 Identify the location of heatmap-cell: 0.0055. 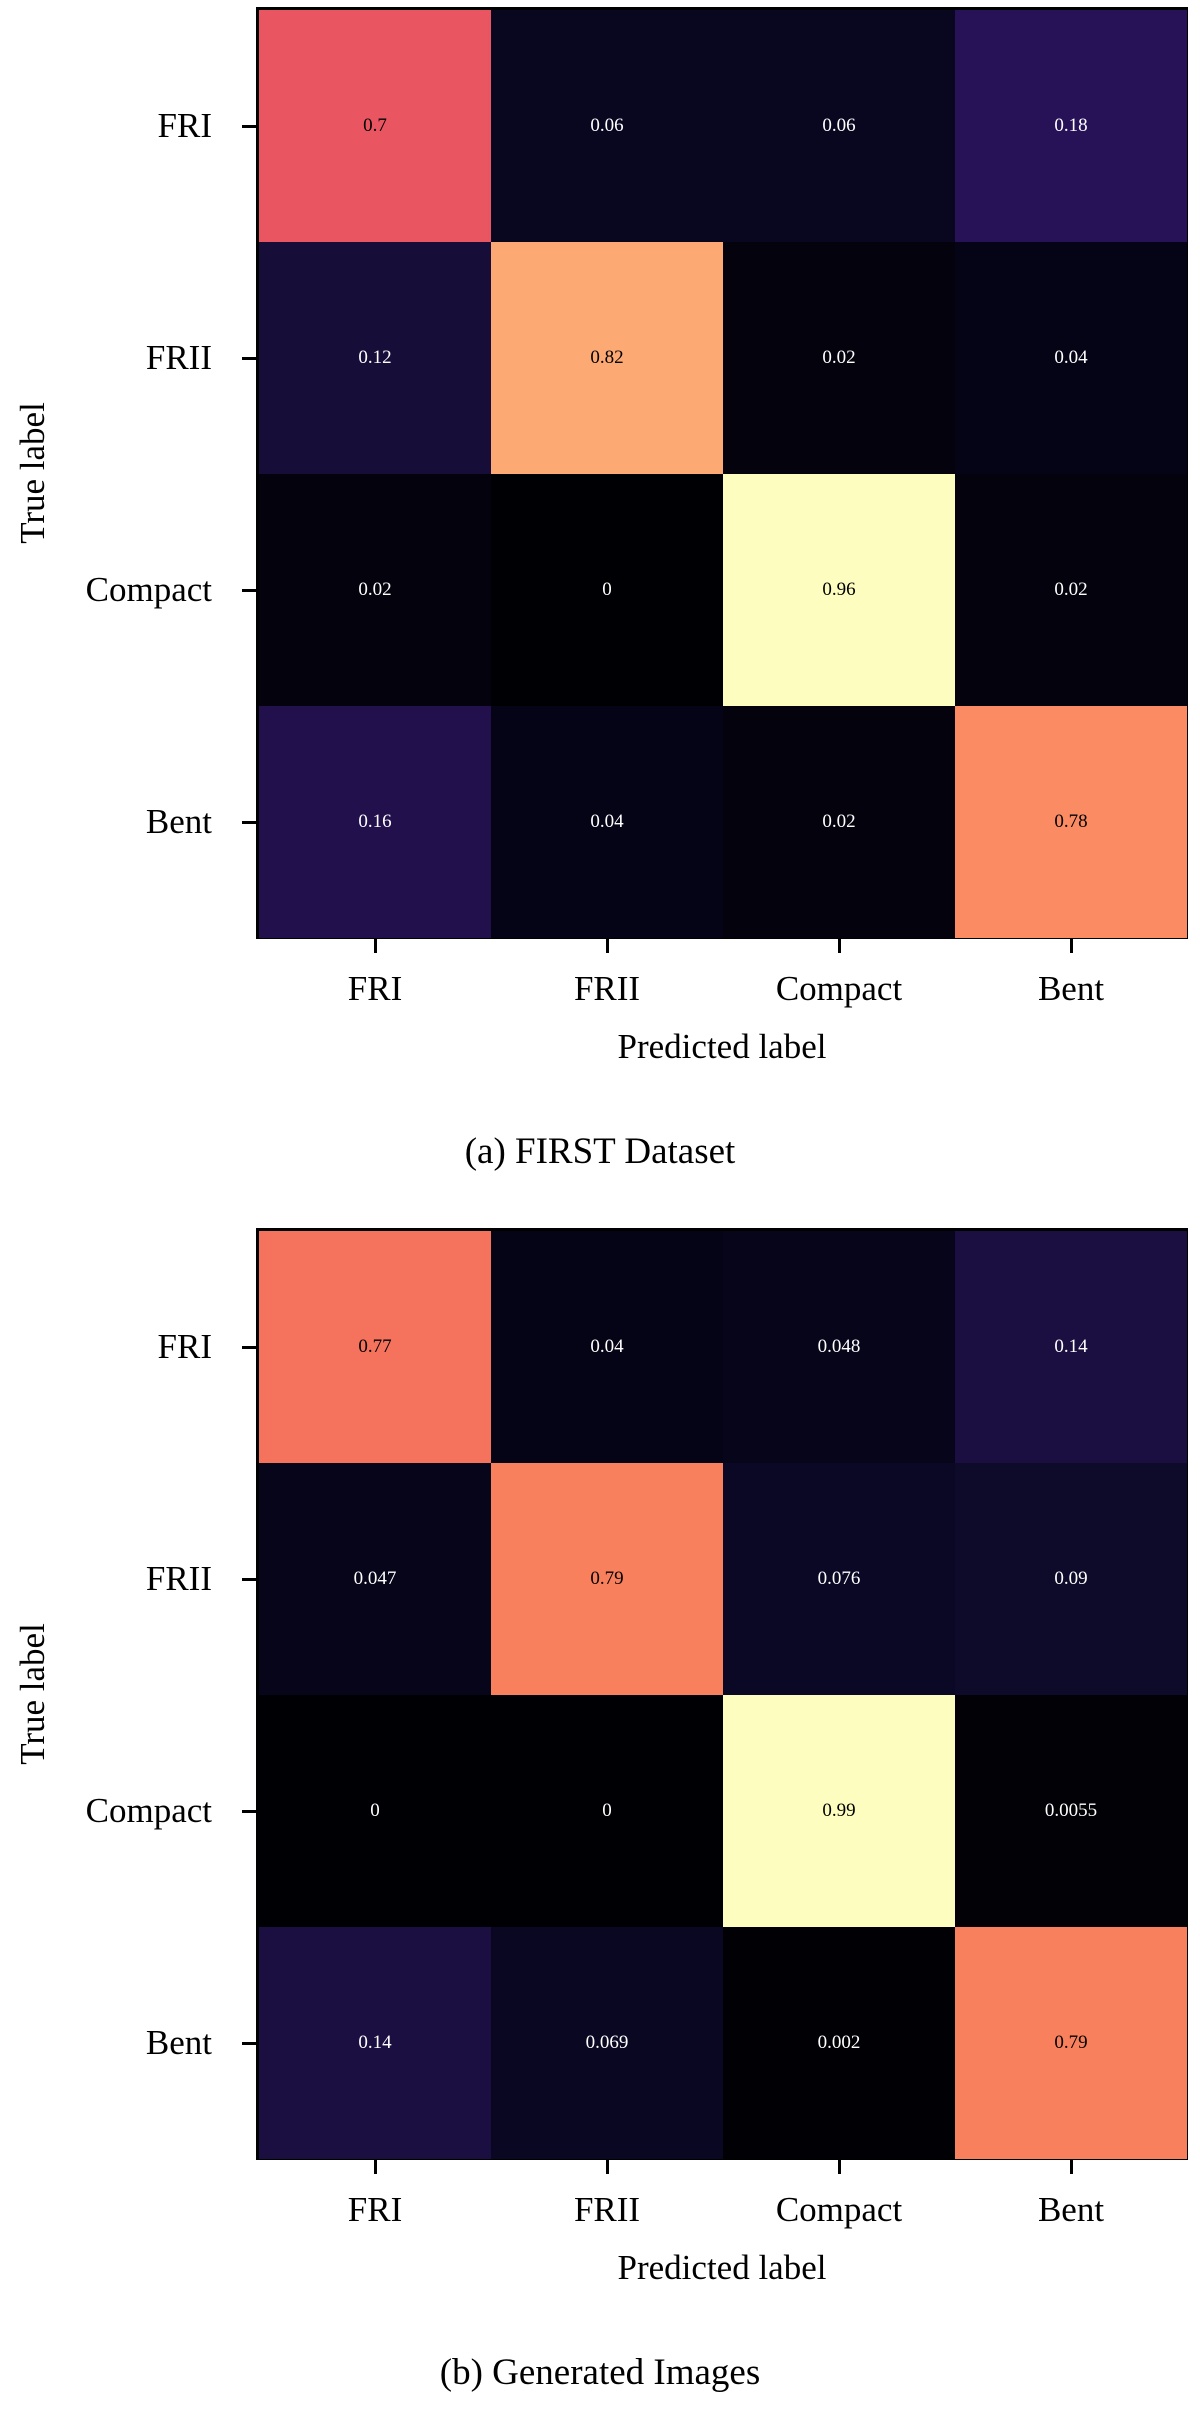
(1071, 1811).